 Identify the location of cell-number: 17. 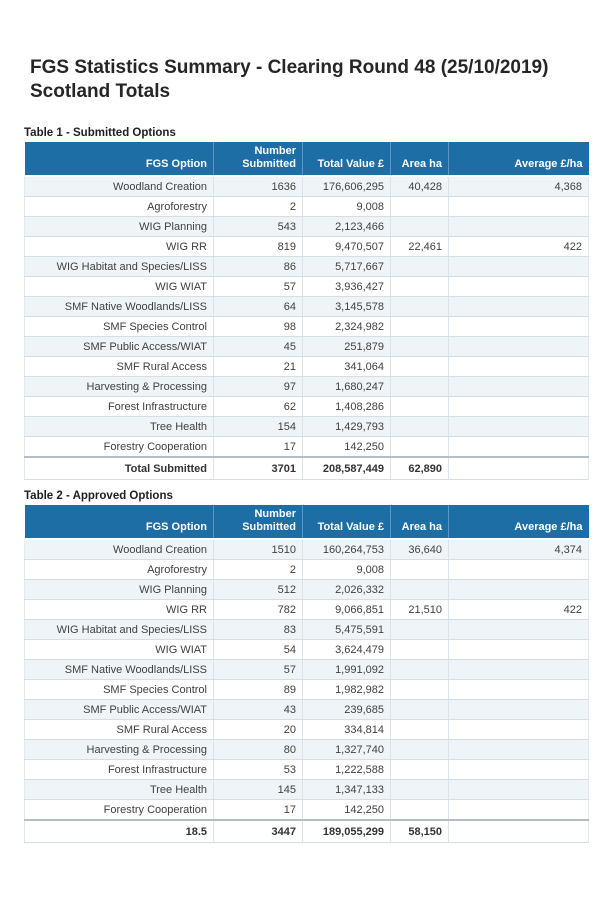
(258, 810).